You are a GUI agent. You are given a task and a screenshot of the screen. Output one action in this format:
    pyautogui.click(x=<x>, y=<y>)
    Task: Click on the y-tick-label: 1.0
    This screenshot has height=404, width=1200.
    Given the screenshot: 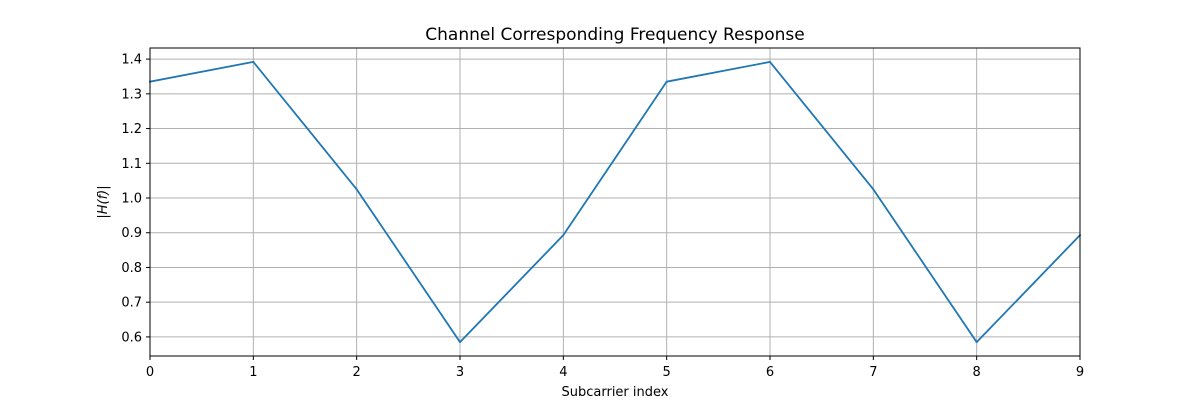 What is the action you would take?
    pyautogui.click(x=131, y=199)
    